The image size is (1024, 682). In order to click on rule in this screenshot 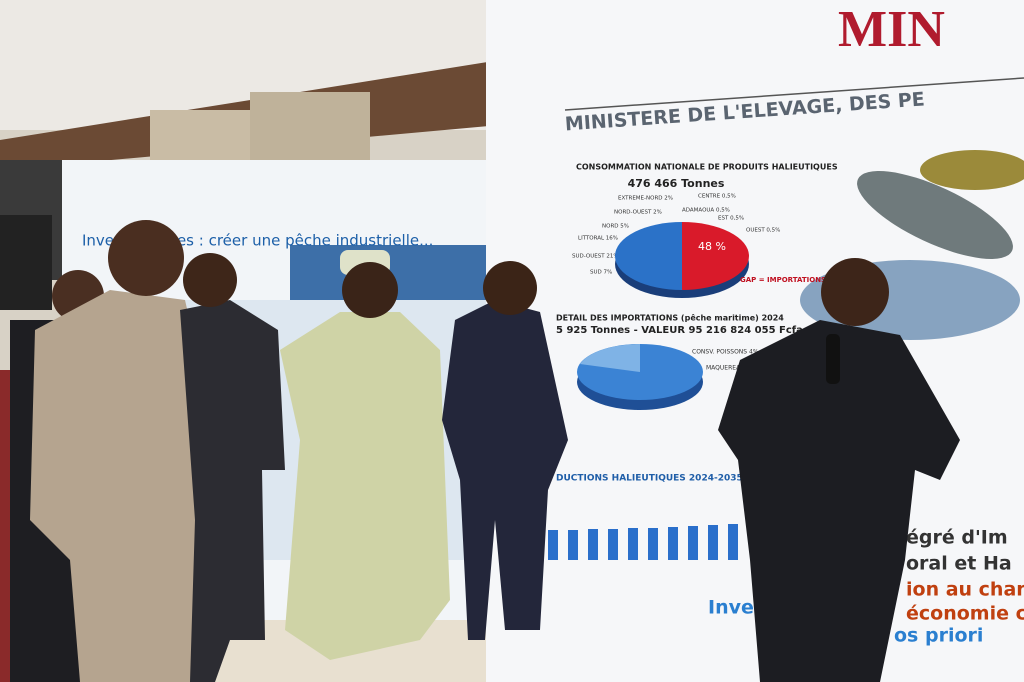, I will do `click(794, 94)`.